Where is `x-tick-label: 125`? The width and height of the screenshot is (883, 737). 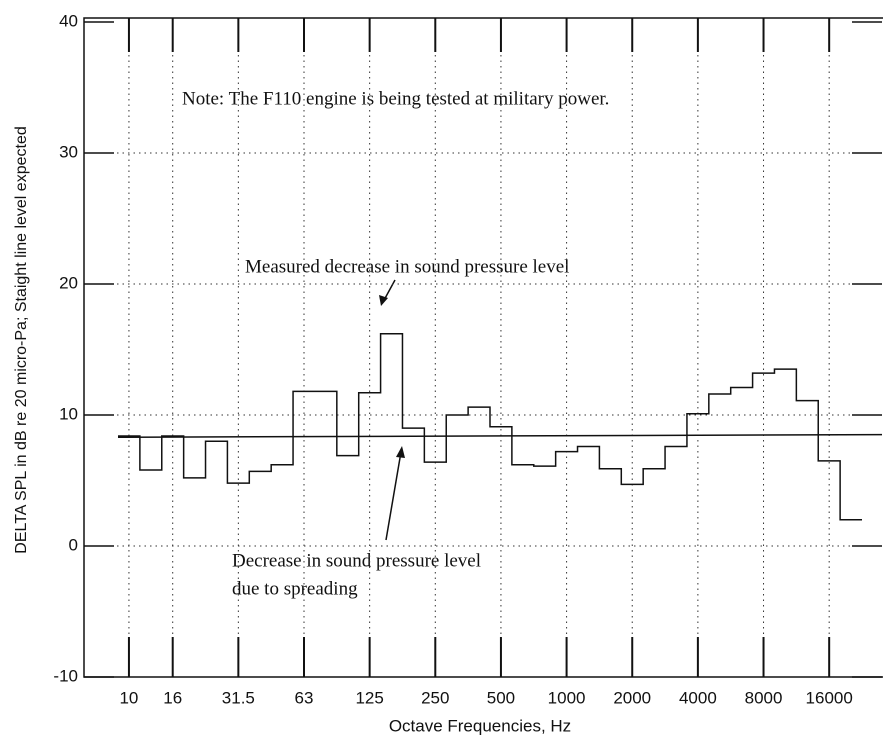 x-tick-label: 125 is located at coordinates (369, 697).